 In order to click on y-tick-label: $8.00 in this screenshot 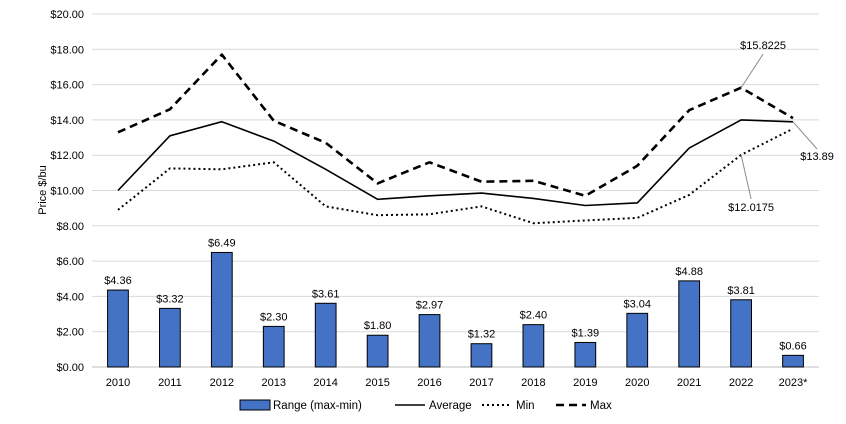, I will do `click(70, 227)`.